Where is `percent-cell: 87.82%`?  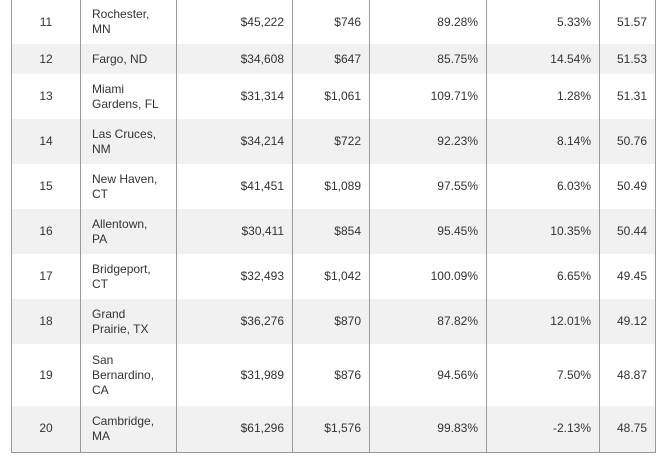
percent-cell: 87.82% is located at coordinates (428, 321).